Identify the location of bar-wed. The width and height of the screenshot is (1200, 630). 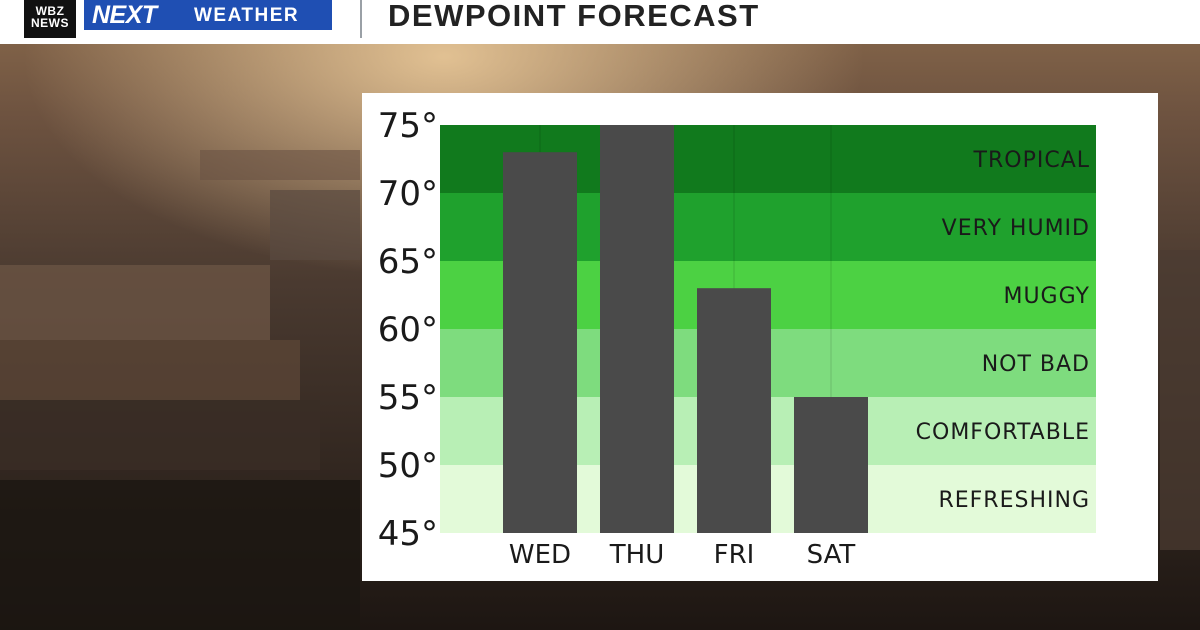
(540, 342).